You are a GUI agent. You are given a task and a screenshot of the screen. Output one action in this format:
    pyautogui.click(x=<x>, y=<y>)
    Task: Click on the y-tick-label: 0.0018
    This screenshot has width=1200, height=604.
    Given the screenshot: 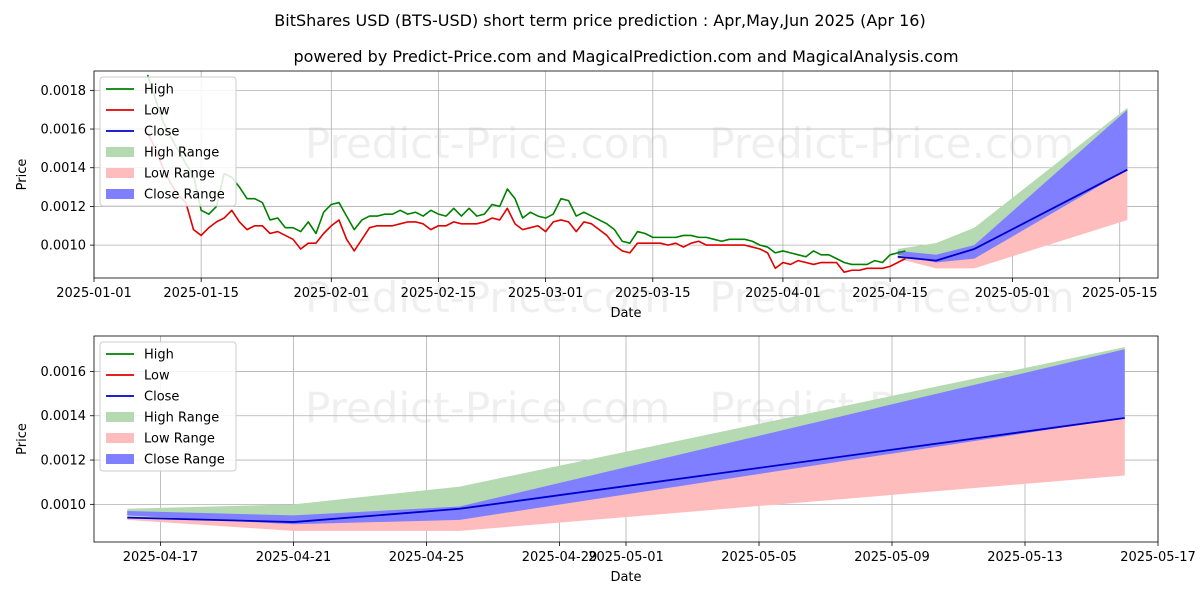 What is the action you would take?
    pyautogui.click(x=64, y=91)
    